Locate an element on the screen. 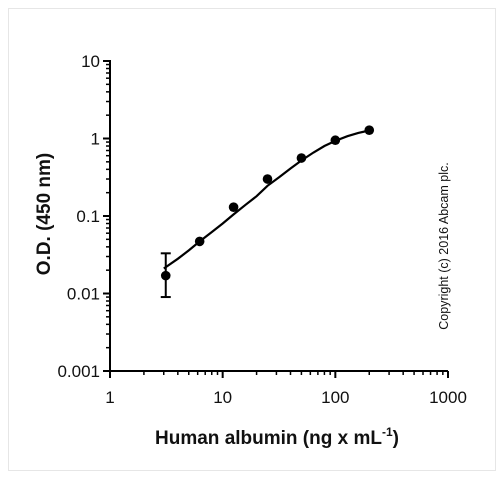  x-tick-label: 100 is located at coordinates (335, 397).